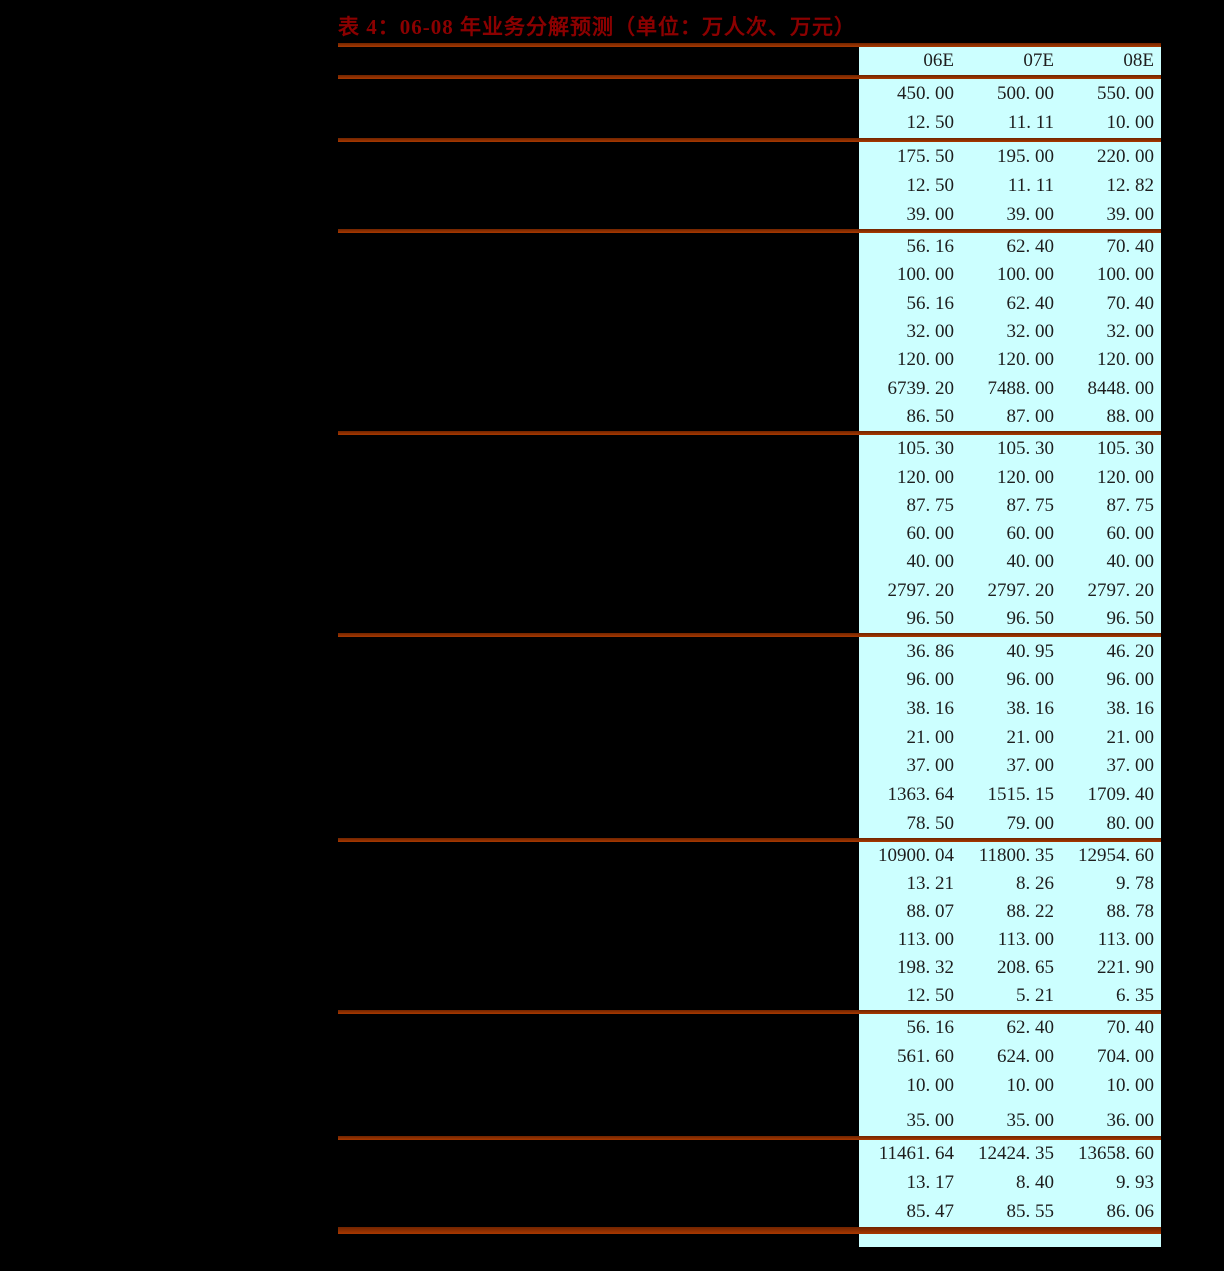 This screenshot has height=1271, width=1224. I want to click on table-cell: 78. 50, so click(930, 823).